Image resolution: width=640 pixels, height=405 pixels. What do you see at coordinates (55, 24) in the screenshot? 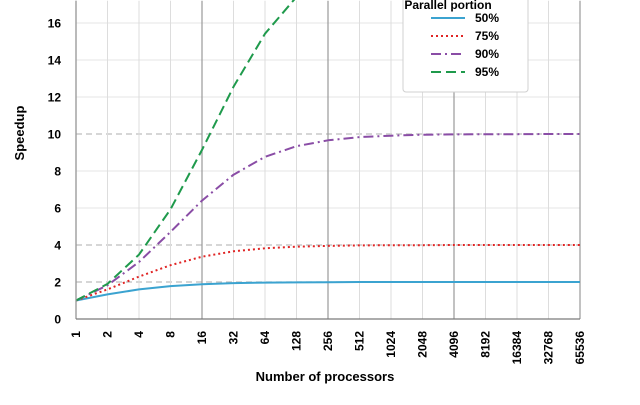
I see `y-tick-label: 16` at bounding box center [55, 24].